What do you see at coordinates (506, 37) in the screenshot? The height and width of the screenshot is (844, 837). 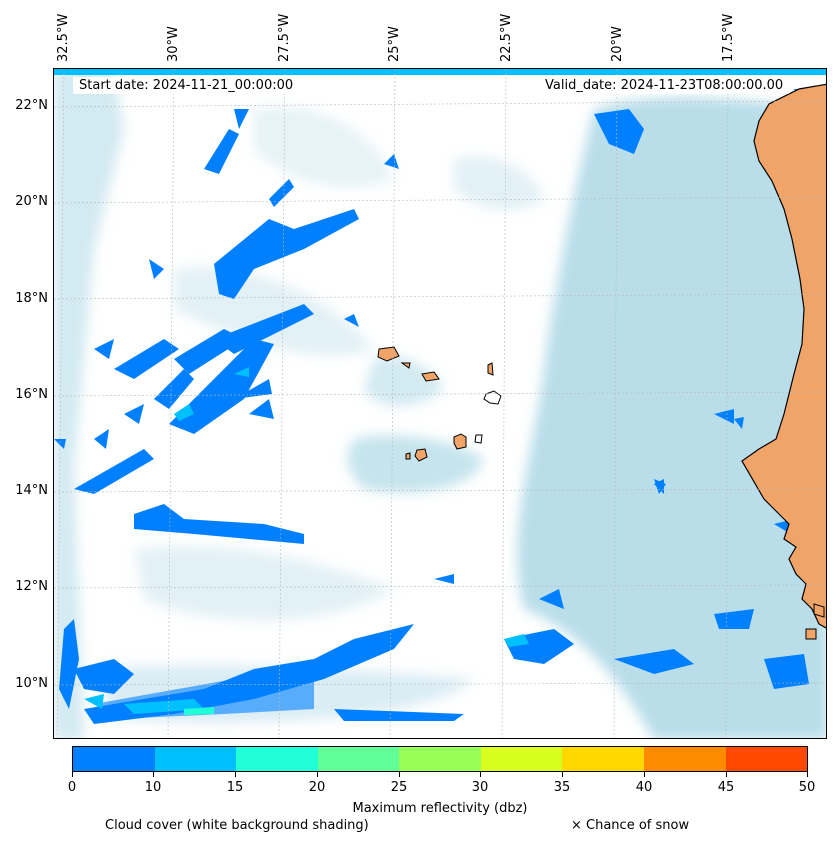 I see `lon-label: 22.5°W` at bounding box center [506, 37].